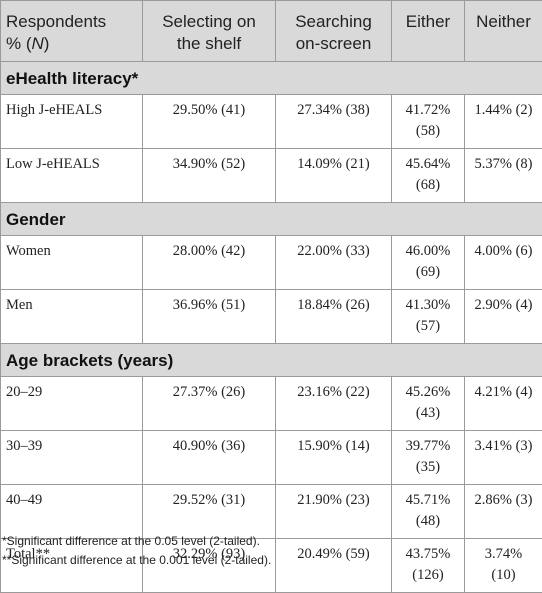 This screenshot has width=542, height=593. I want to click on row-label: 30–39, so click(72, 458).